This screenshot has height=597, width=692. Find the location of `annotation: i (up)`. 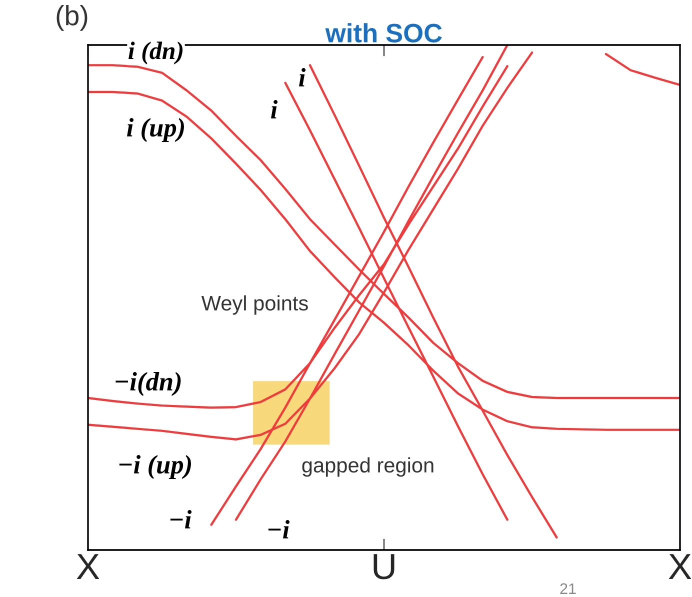

annotation: i (up) is located at coordinates (155, 130).